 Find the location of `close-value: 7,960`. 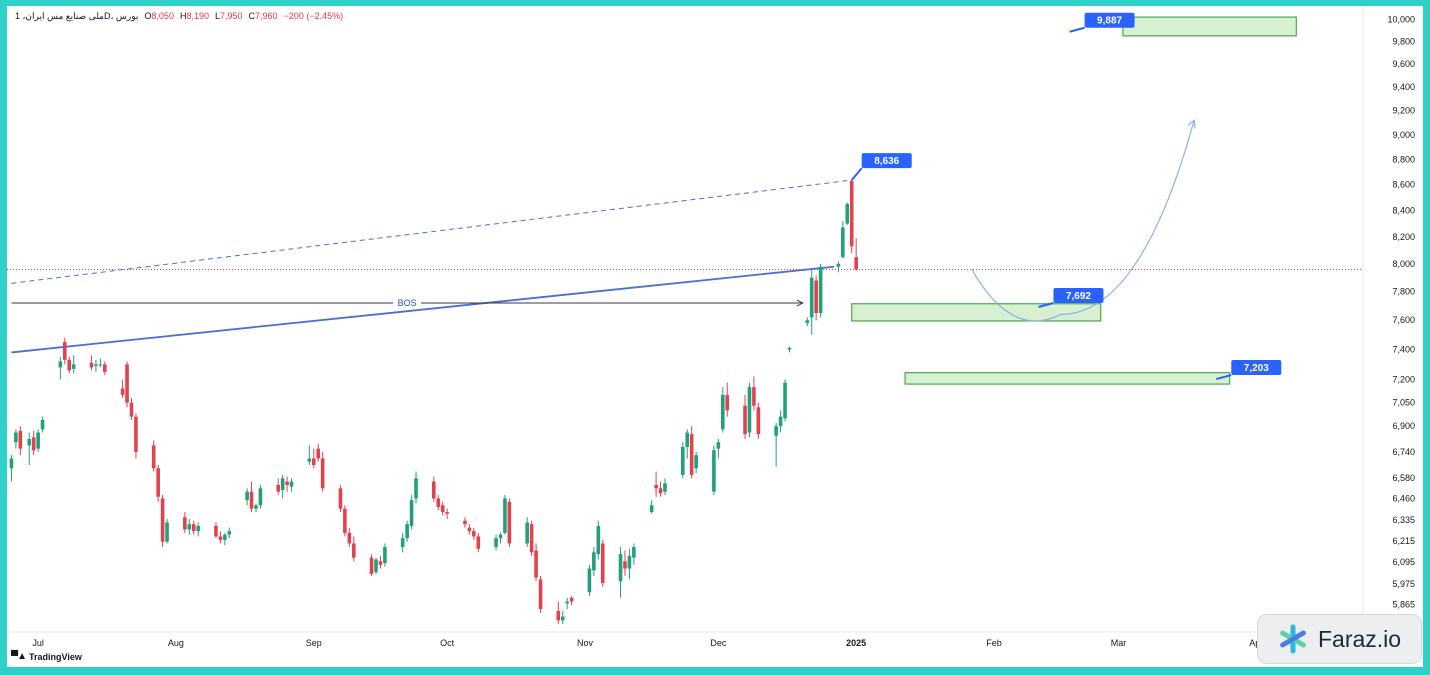

close-value: 7,960 is located at coordinates (266, 16).